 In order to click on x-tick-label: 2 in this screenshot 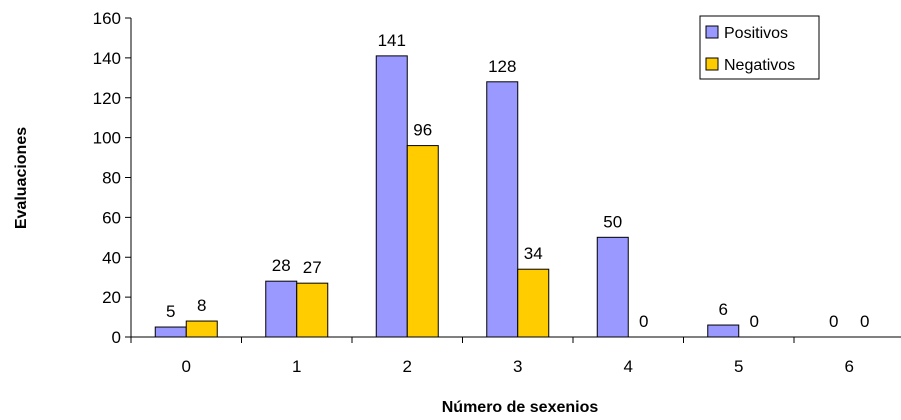, I will do `click(407, 366)`.